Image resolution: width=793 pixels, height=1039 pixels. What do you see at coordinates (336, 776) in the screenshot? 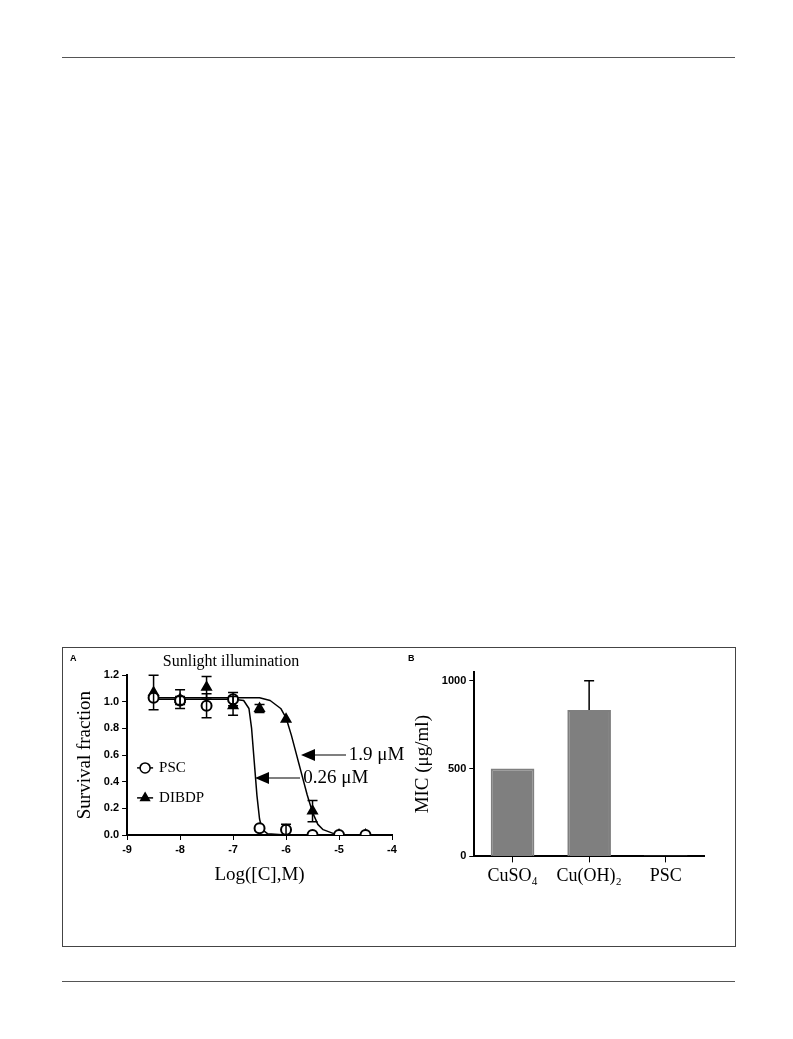
I see `annotation: 0.26 μM` at bounding box center [336, 776].